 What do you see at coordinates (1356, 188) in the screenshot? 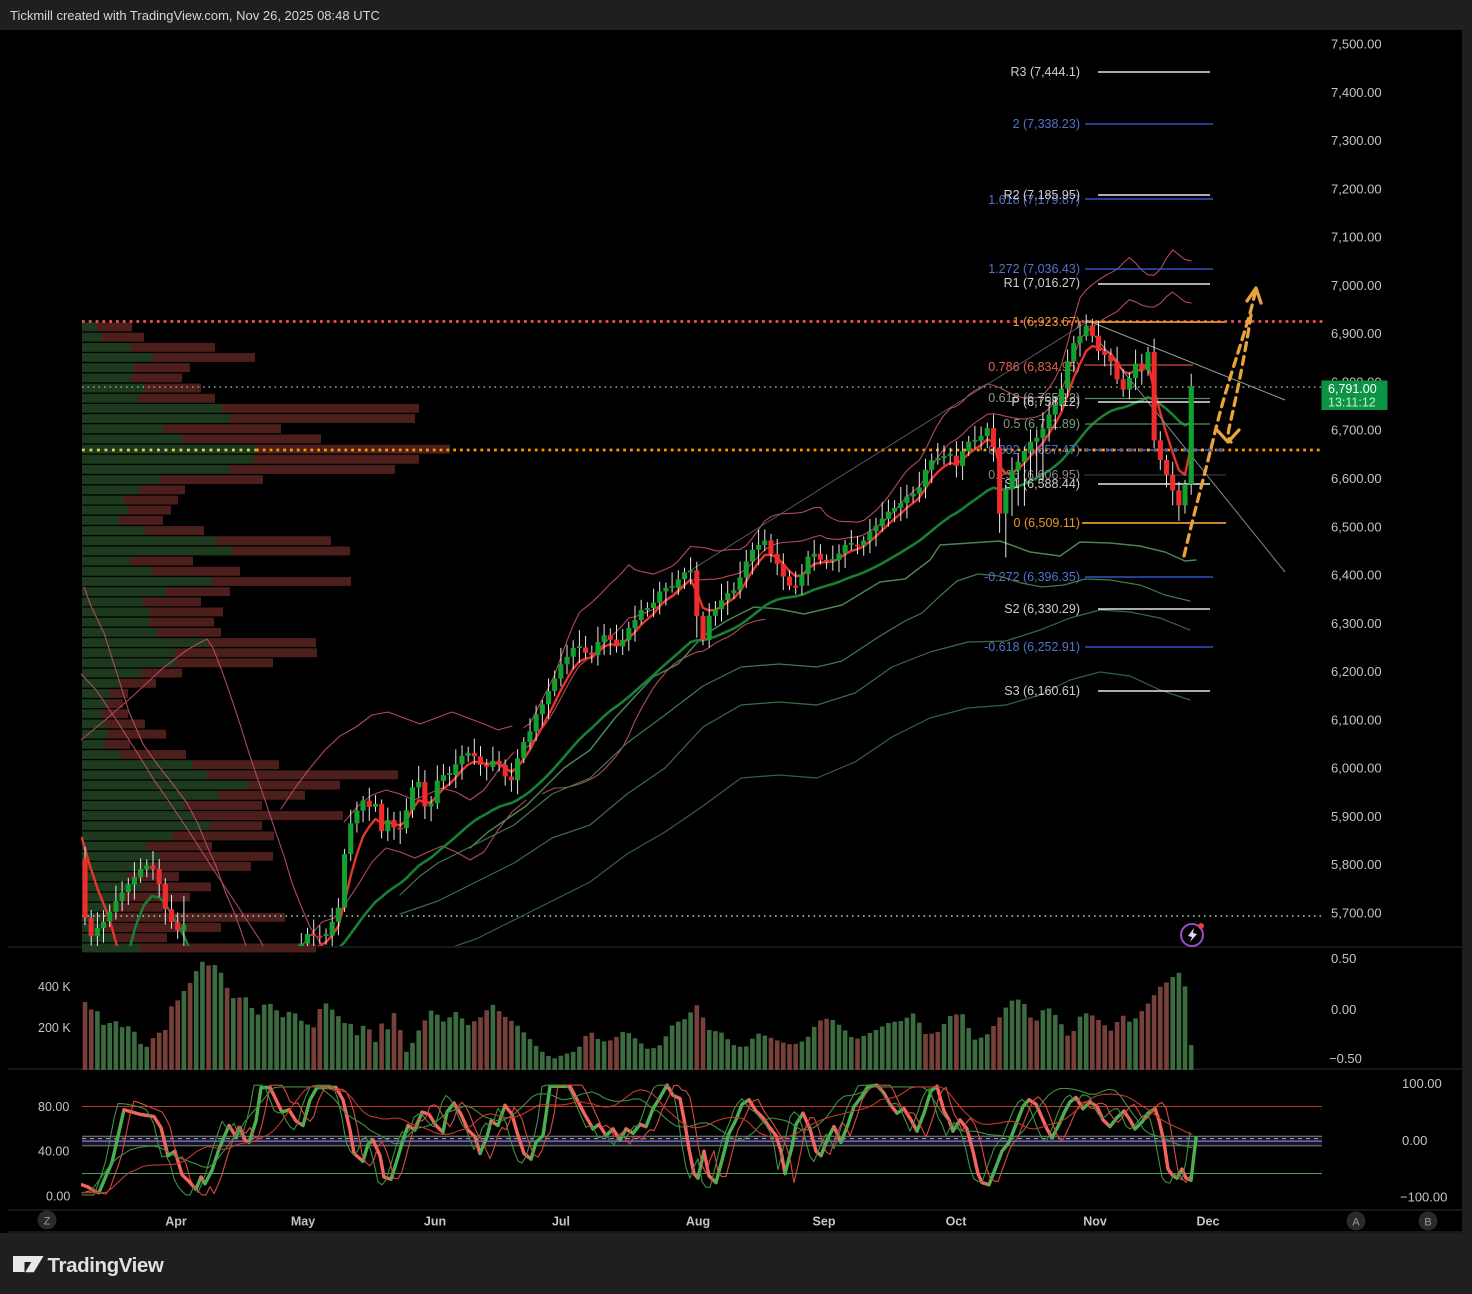
I see `svg-text: 7,200.00` at bounding box center [1356, 188].